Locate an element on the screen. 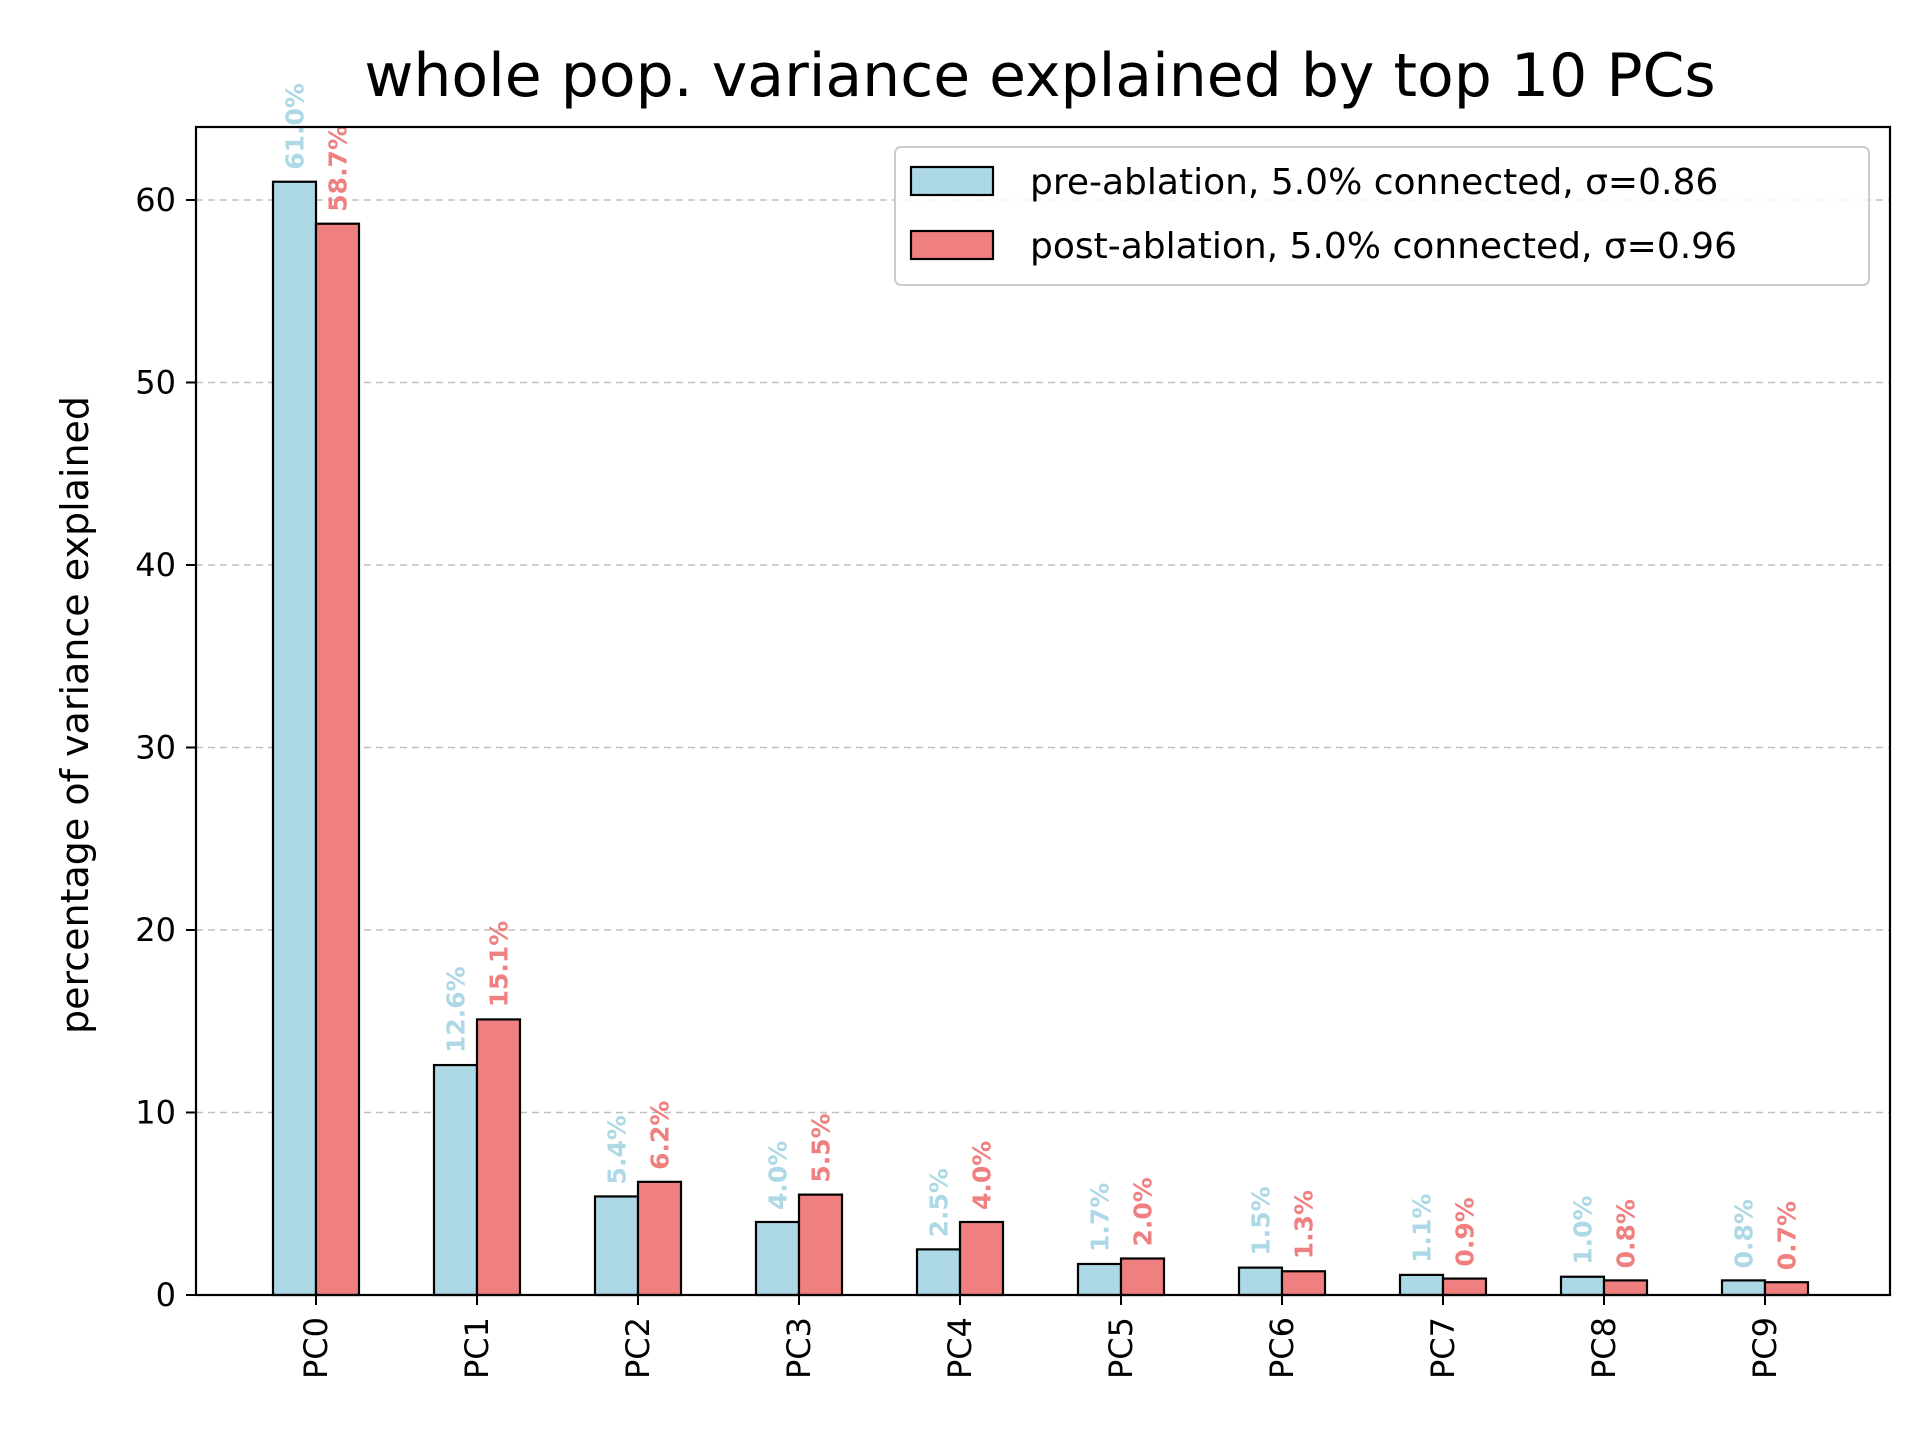 Image resolution: width=1920 pixels, height=1440 pixels. bar-value-label: 0.9% is located at coordinates (1465, 1231).